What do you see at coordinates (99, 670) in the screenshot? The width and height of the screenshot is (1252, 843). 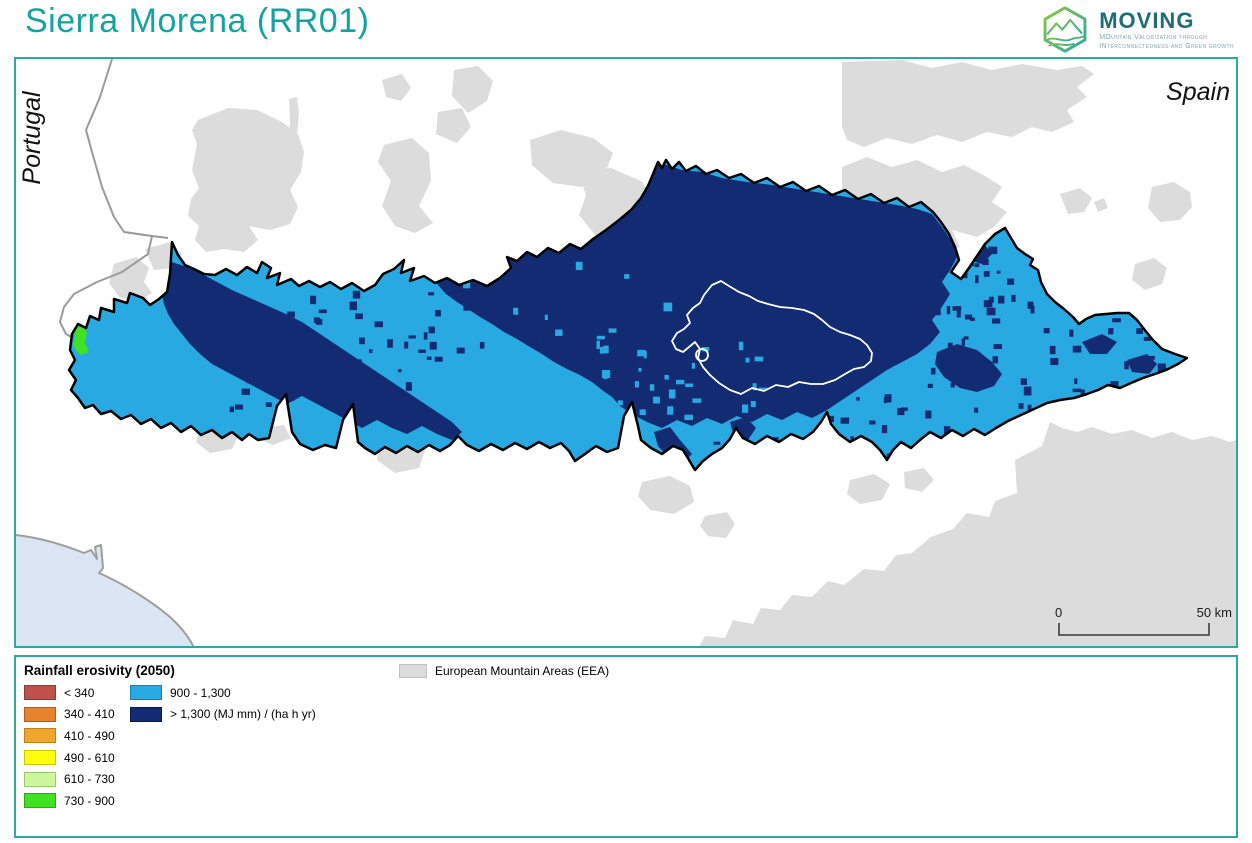 I see `legend-title: Rainfall erosivity (2050)` at bounding box center [99, 670].